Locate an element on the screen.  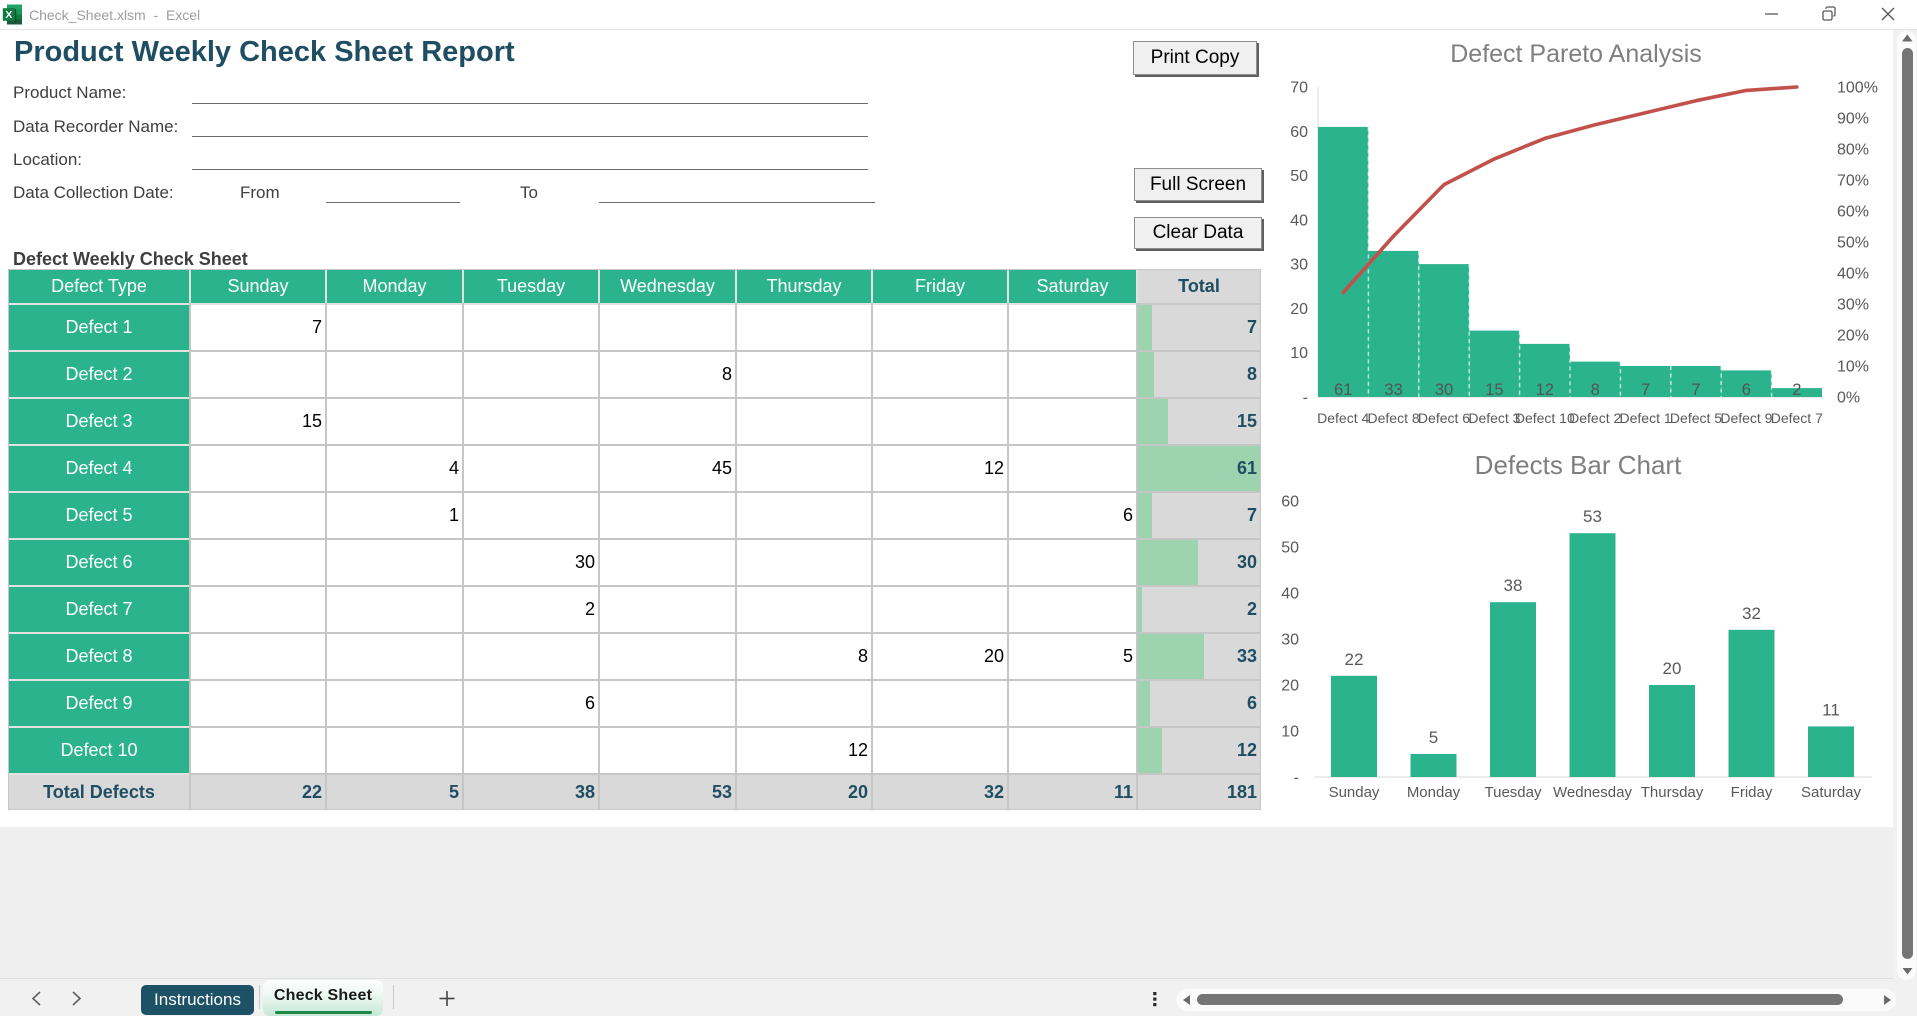
svg-text: Defect 2 is located at coordinates (1595, 418).